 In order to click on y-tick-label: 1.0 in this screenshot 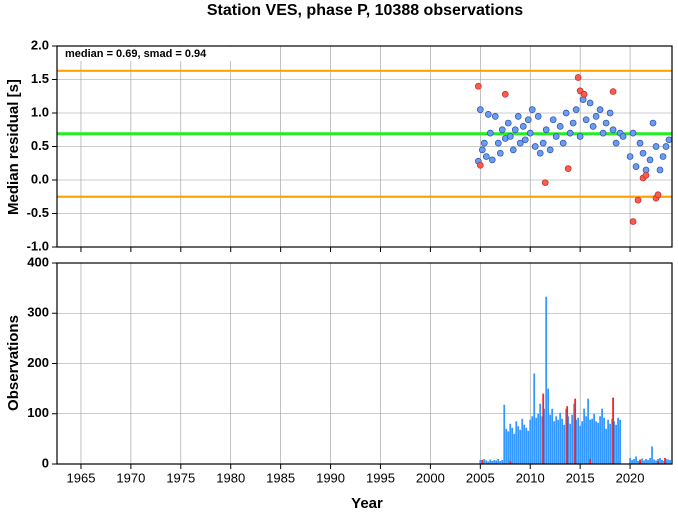, I will do `click(40, 111)`.